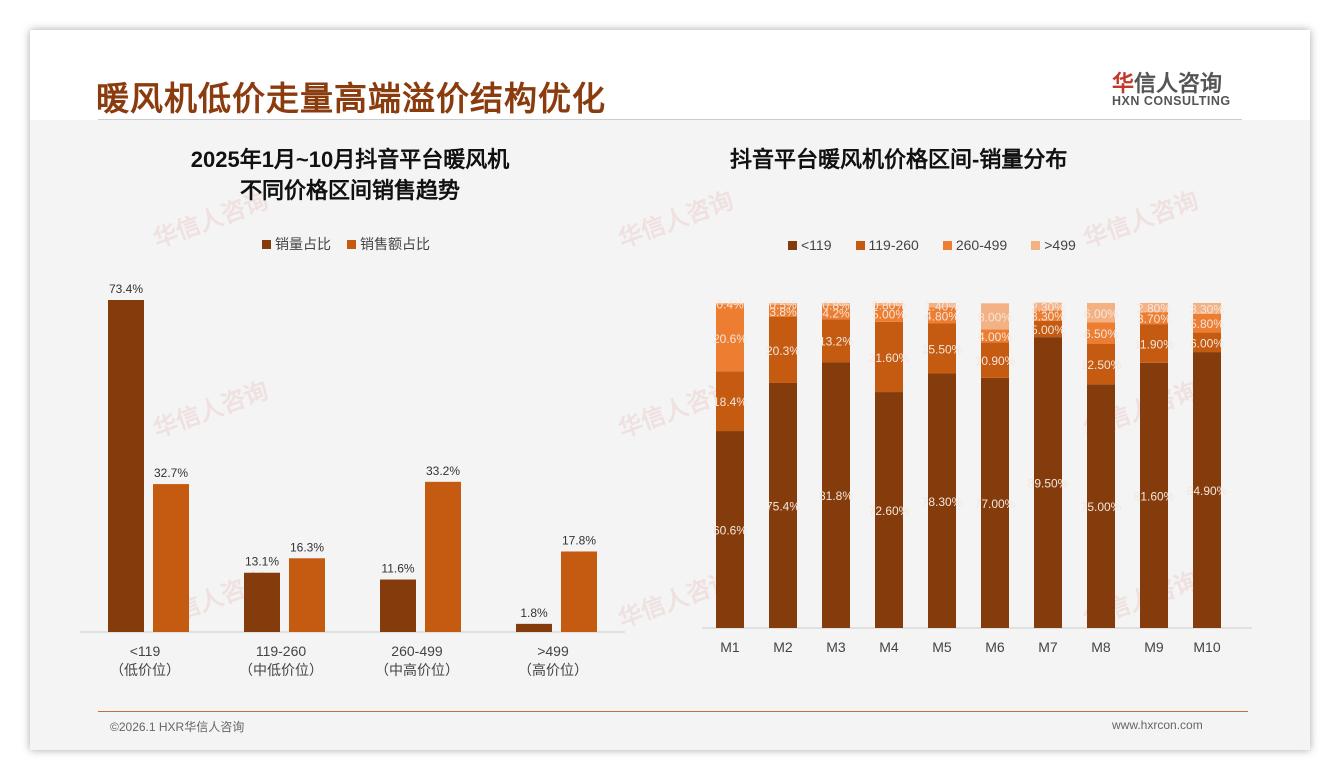 The image size is (1340, 780). I want to click on data-label: 84.90%, so click(1207, 491).